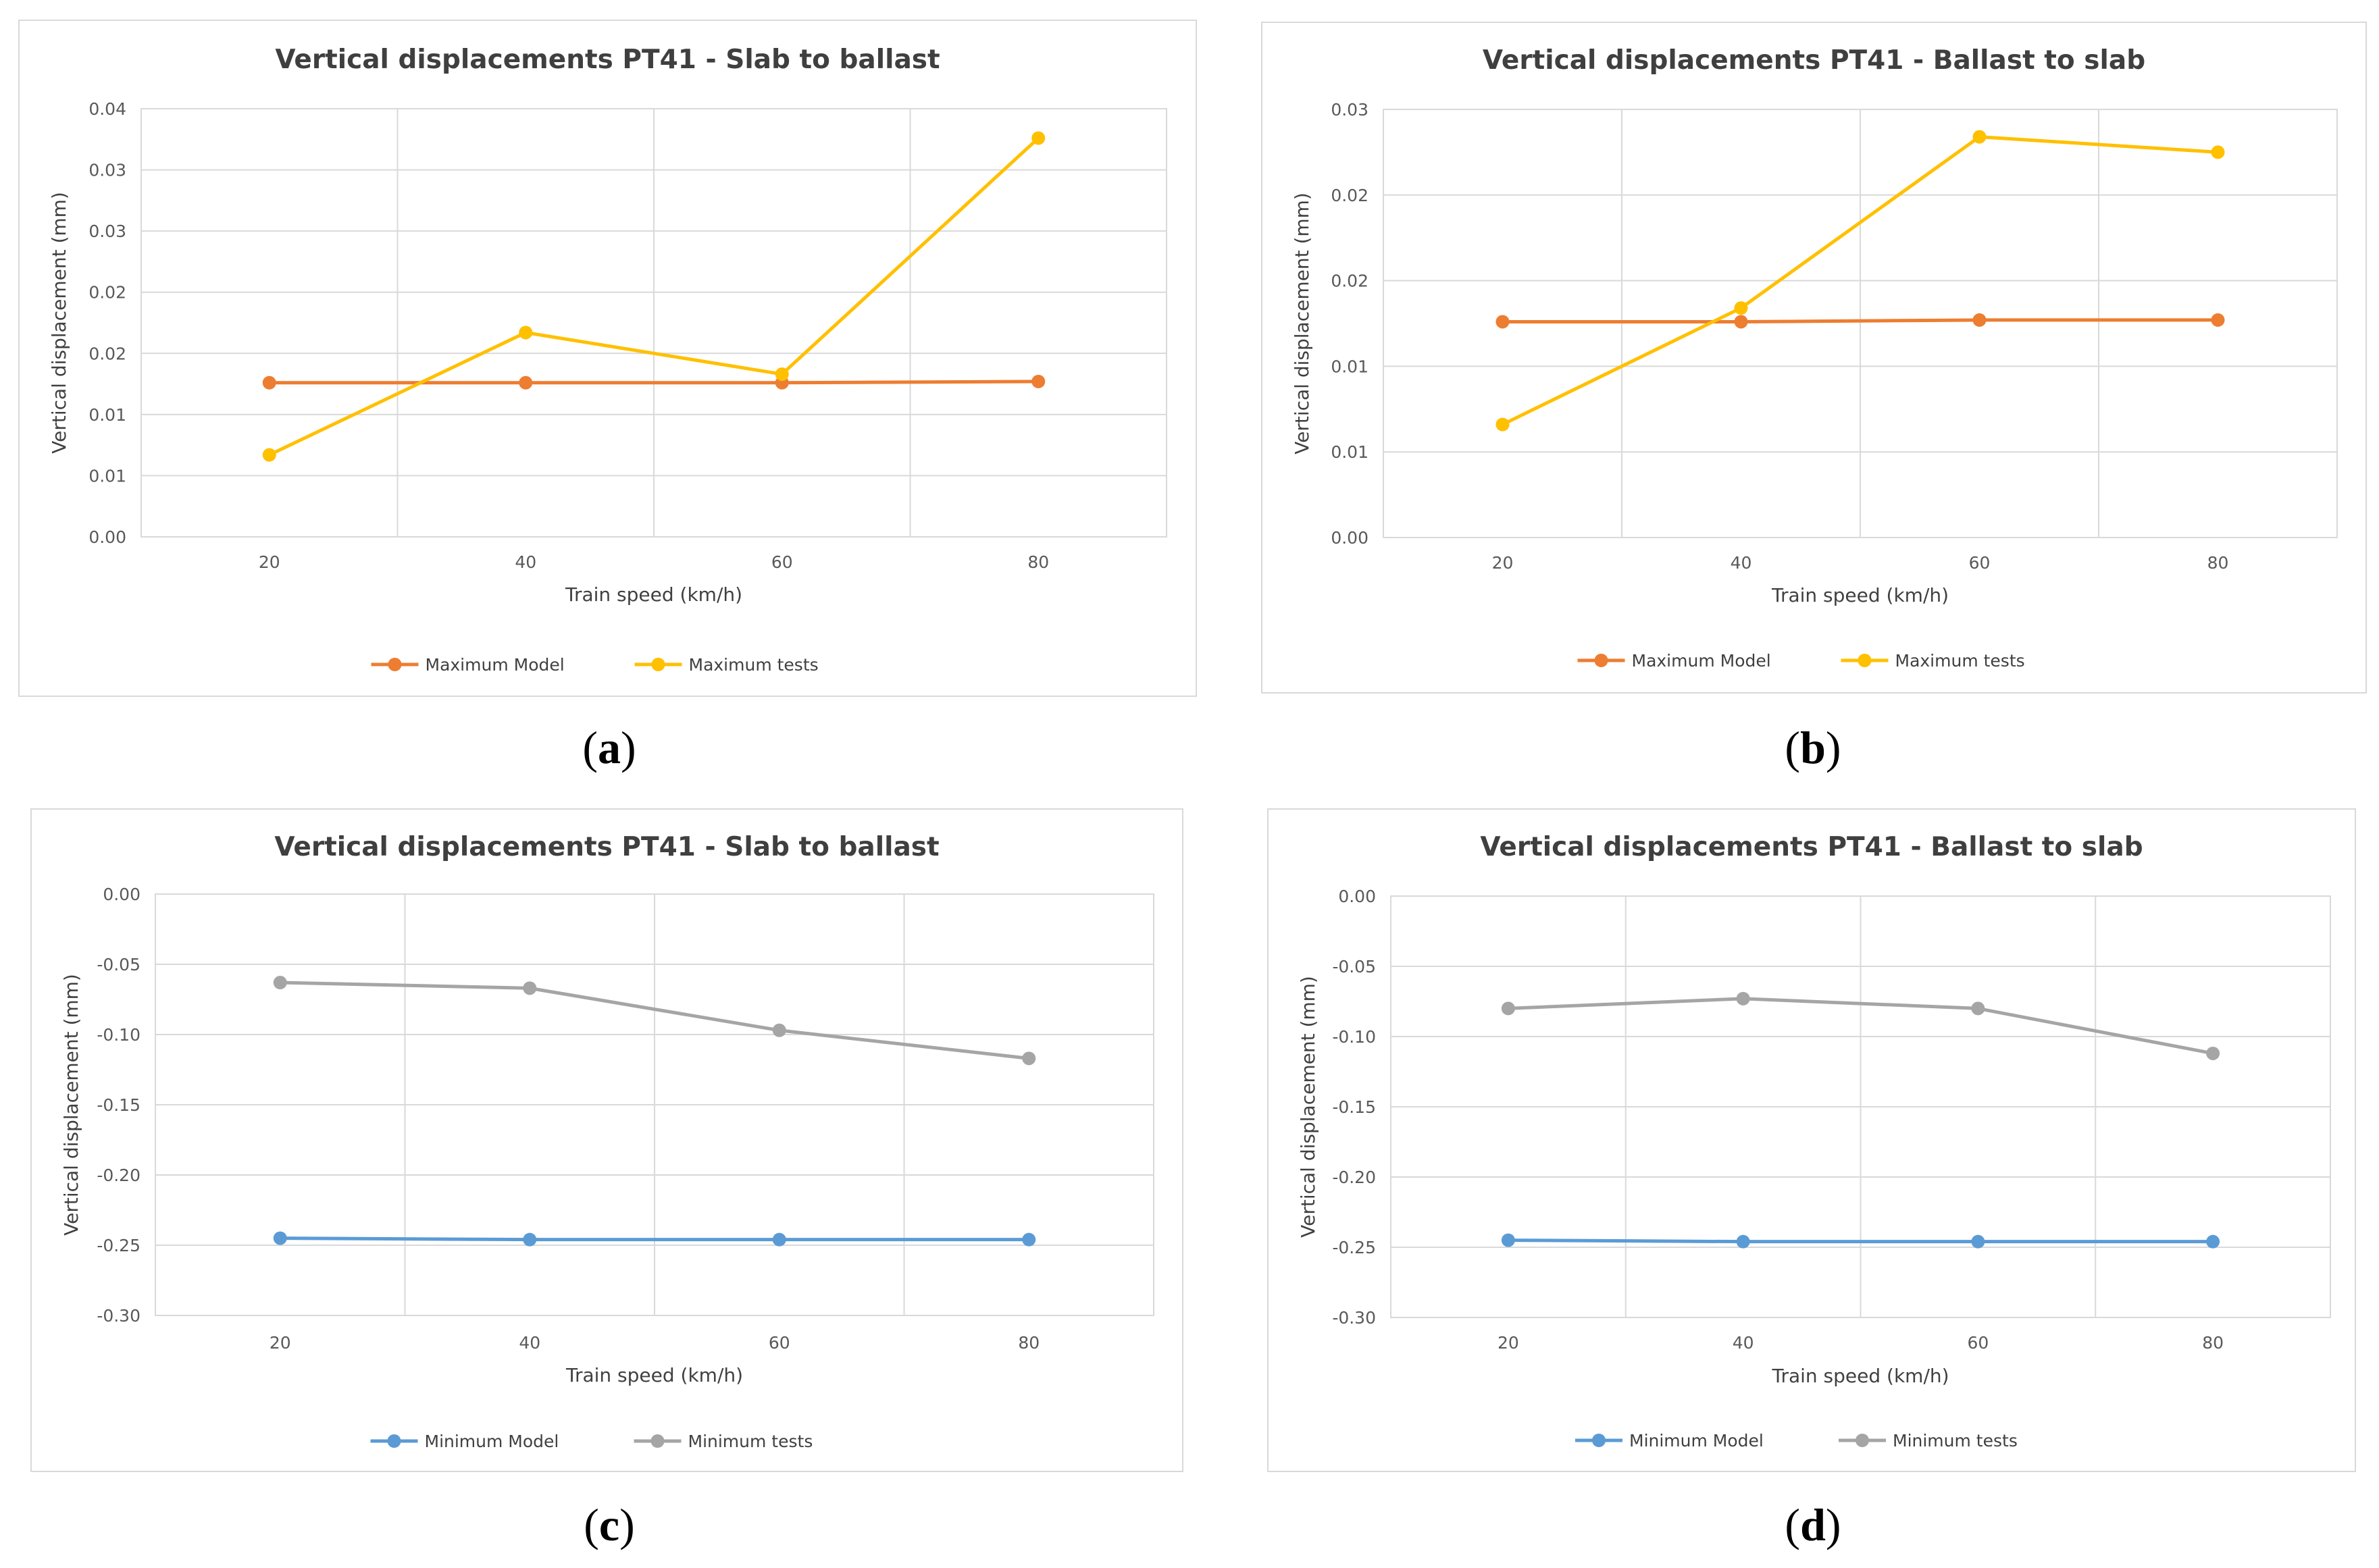 The width and height of the screenshot is (2379, 1568). I want to click on caption-b: (b), so click(1813, 747).